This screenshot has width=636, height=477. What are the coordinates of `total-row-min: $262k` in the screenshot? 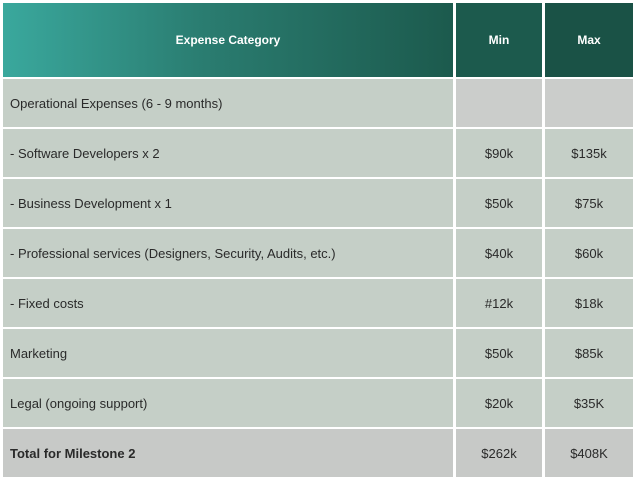 It's located at (499, 453).